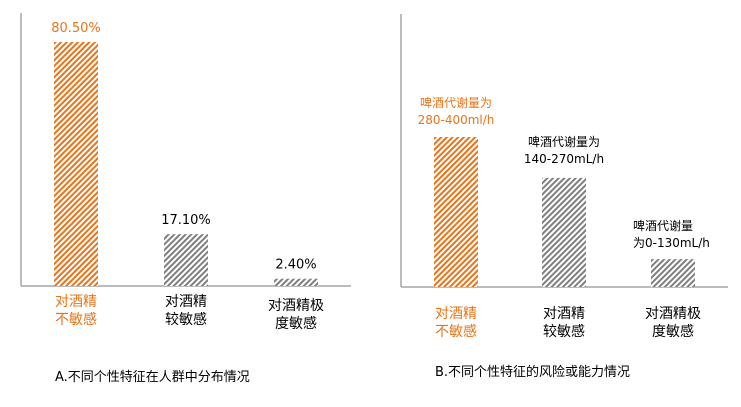  I want to click on data-label: 17.10%, so click(186, 220).